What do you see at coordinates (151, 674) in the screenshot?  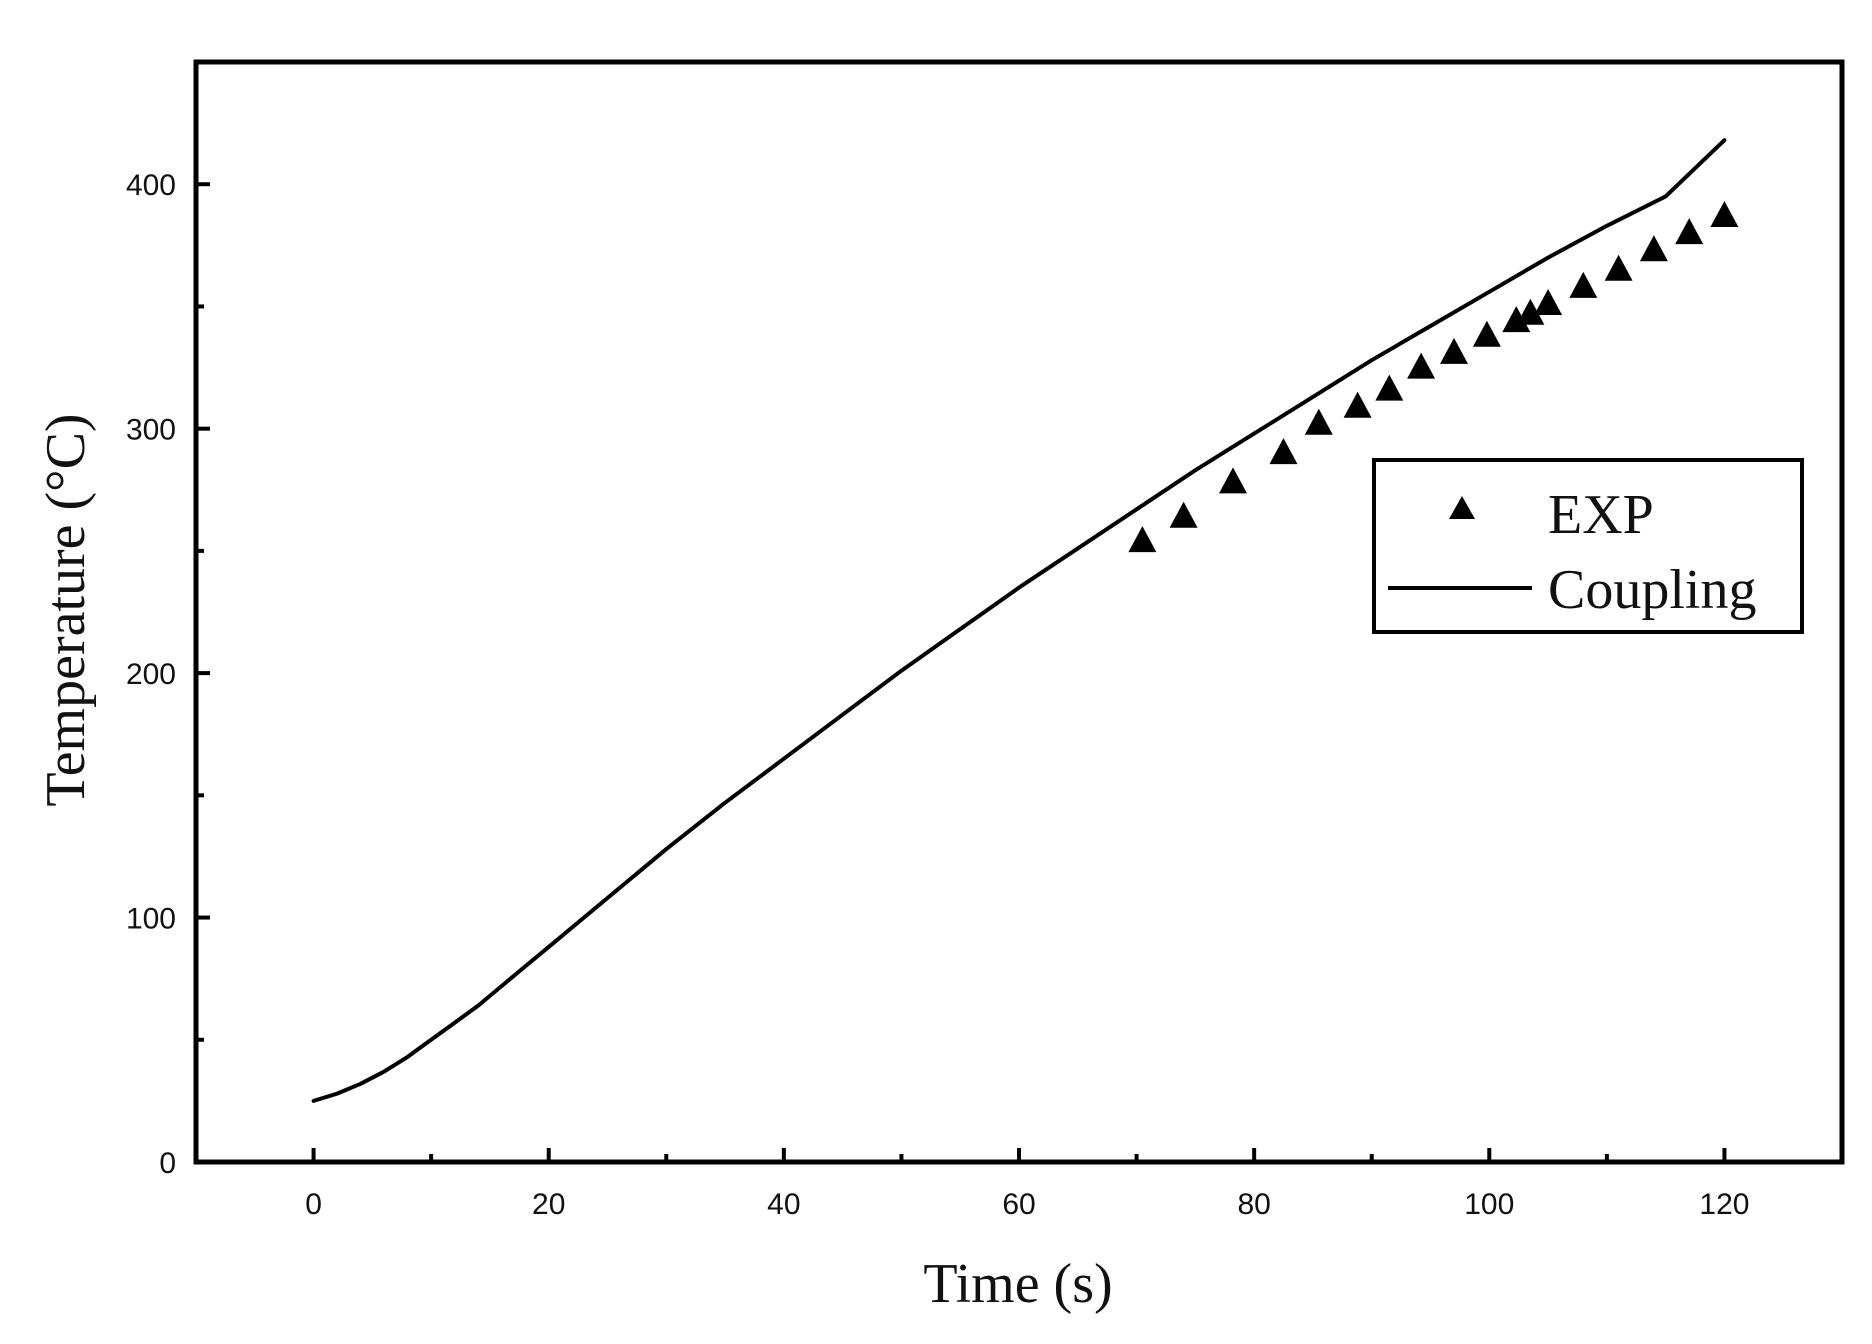 I see `y-tick-label: 200` at bounding box center [151, 674].